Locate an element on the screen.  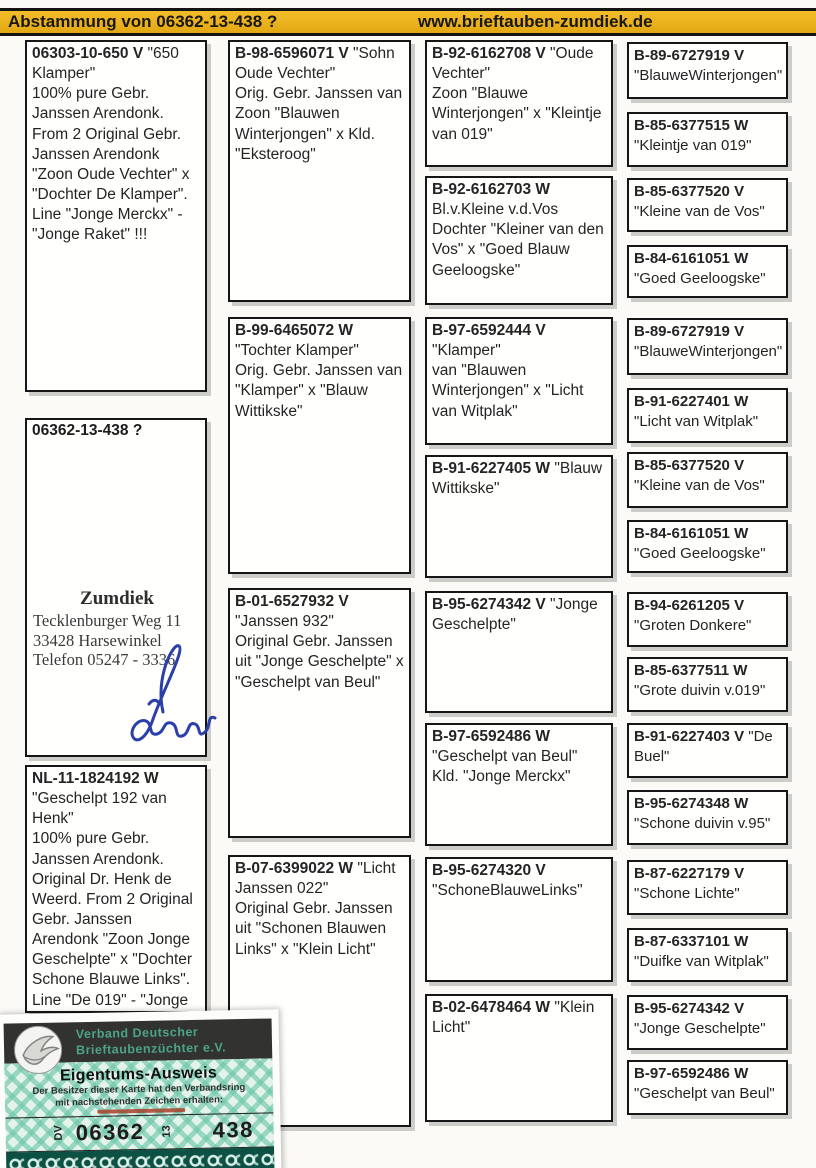
ring-id-row: DV 06362 13 438 is located at coordinates (139, 1132).